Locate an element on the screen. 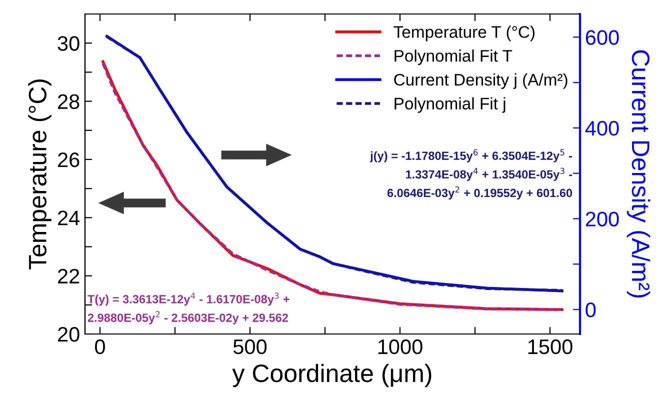 Image resolution: width=661 pixels, height=407 pixels. y-tick-label: 24 is located at coordinates (69, 218).